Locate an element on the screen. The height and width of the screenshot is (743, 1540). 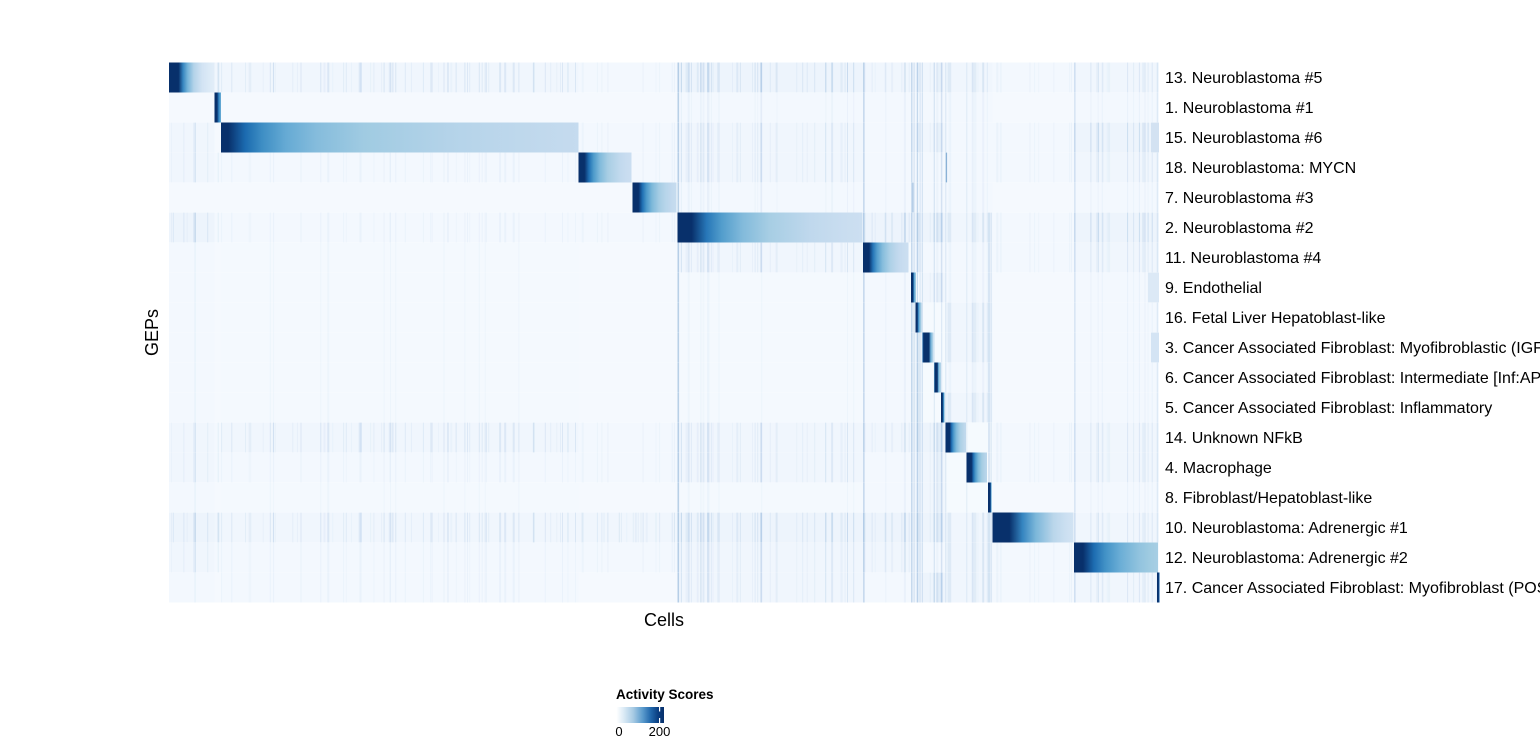
svg-text: Cells is located at coordinates (664, 620).